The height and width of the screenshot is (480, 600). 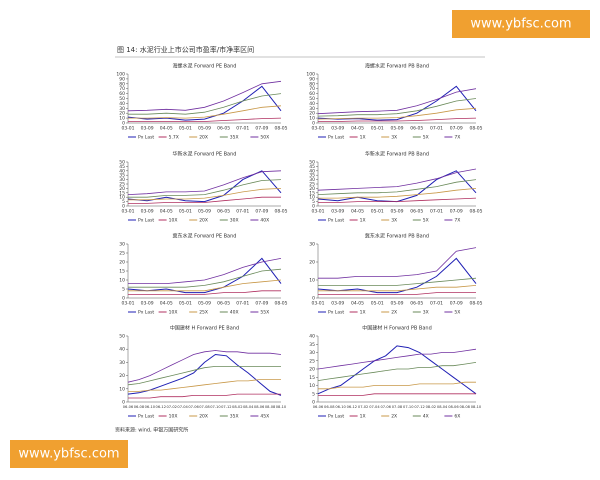 What do you see at coordinates (234, 313) in the screenshot?
I see `legend-label: 40X` at bounding box center [234, 313].